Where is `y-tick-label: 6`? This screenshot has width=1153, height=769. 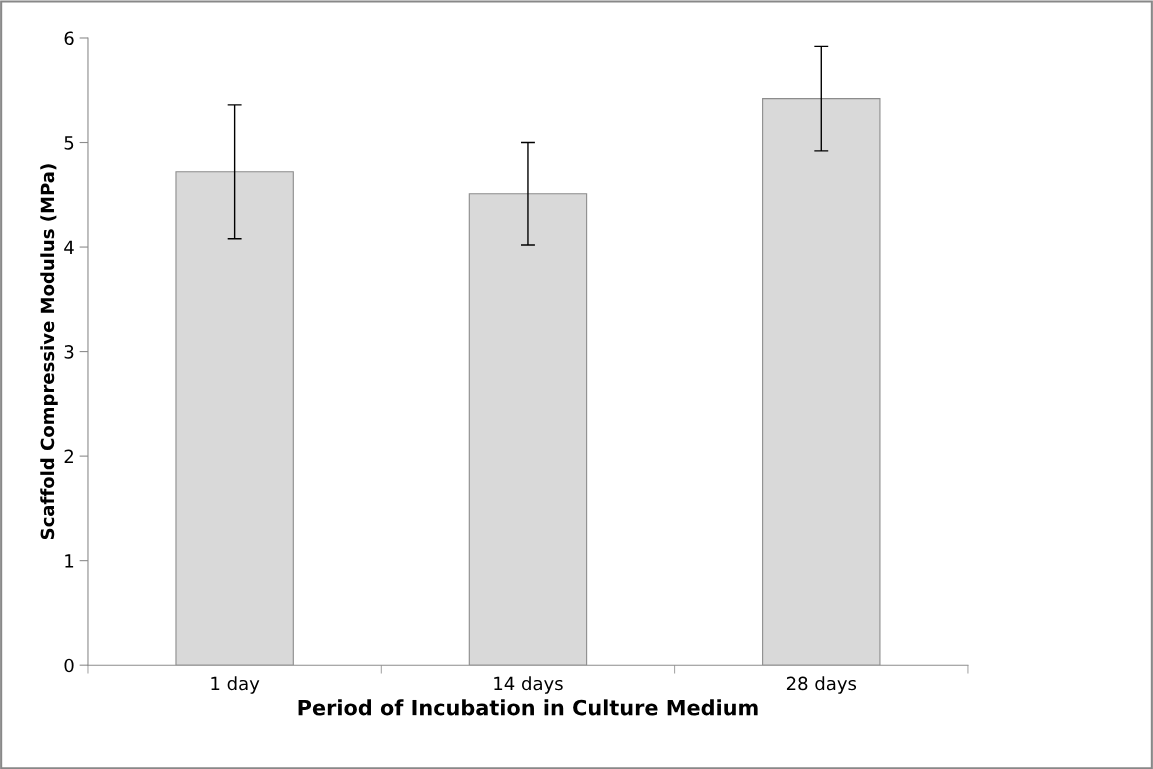 y-tick-label: 6 is located at coordinates (69, 38).